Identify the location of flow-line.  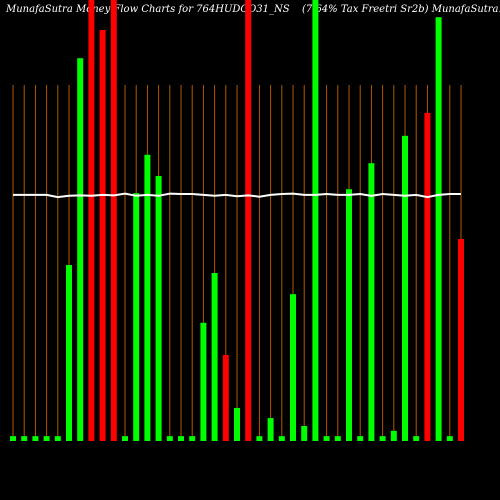
(237, 195).